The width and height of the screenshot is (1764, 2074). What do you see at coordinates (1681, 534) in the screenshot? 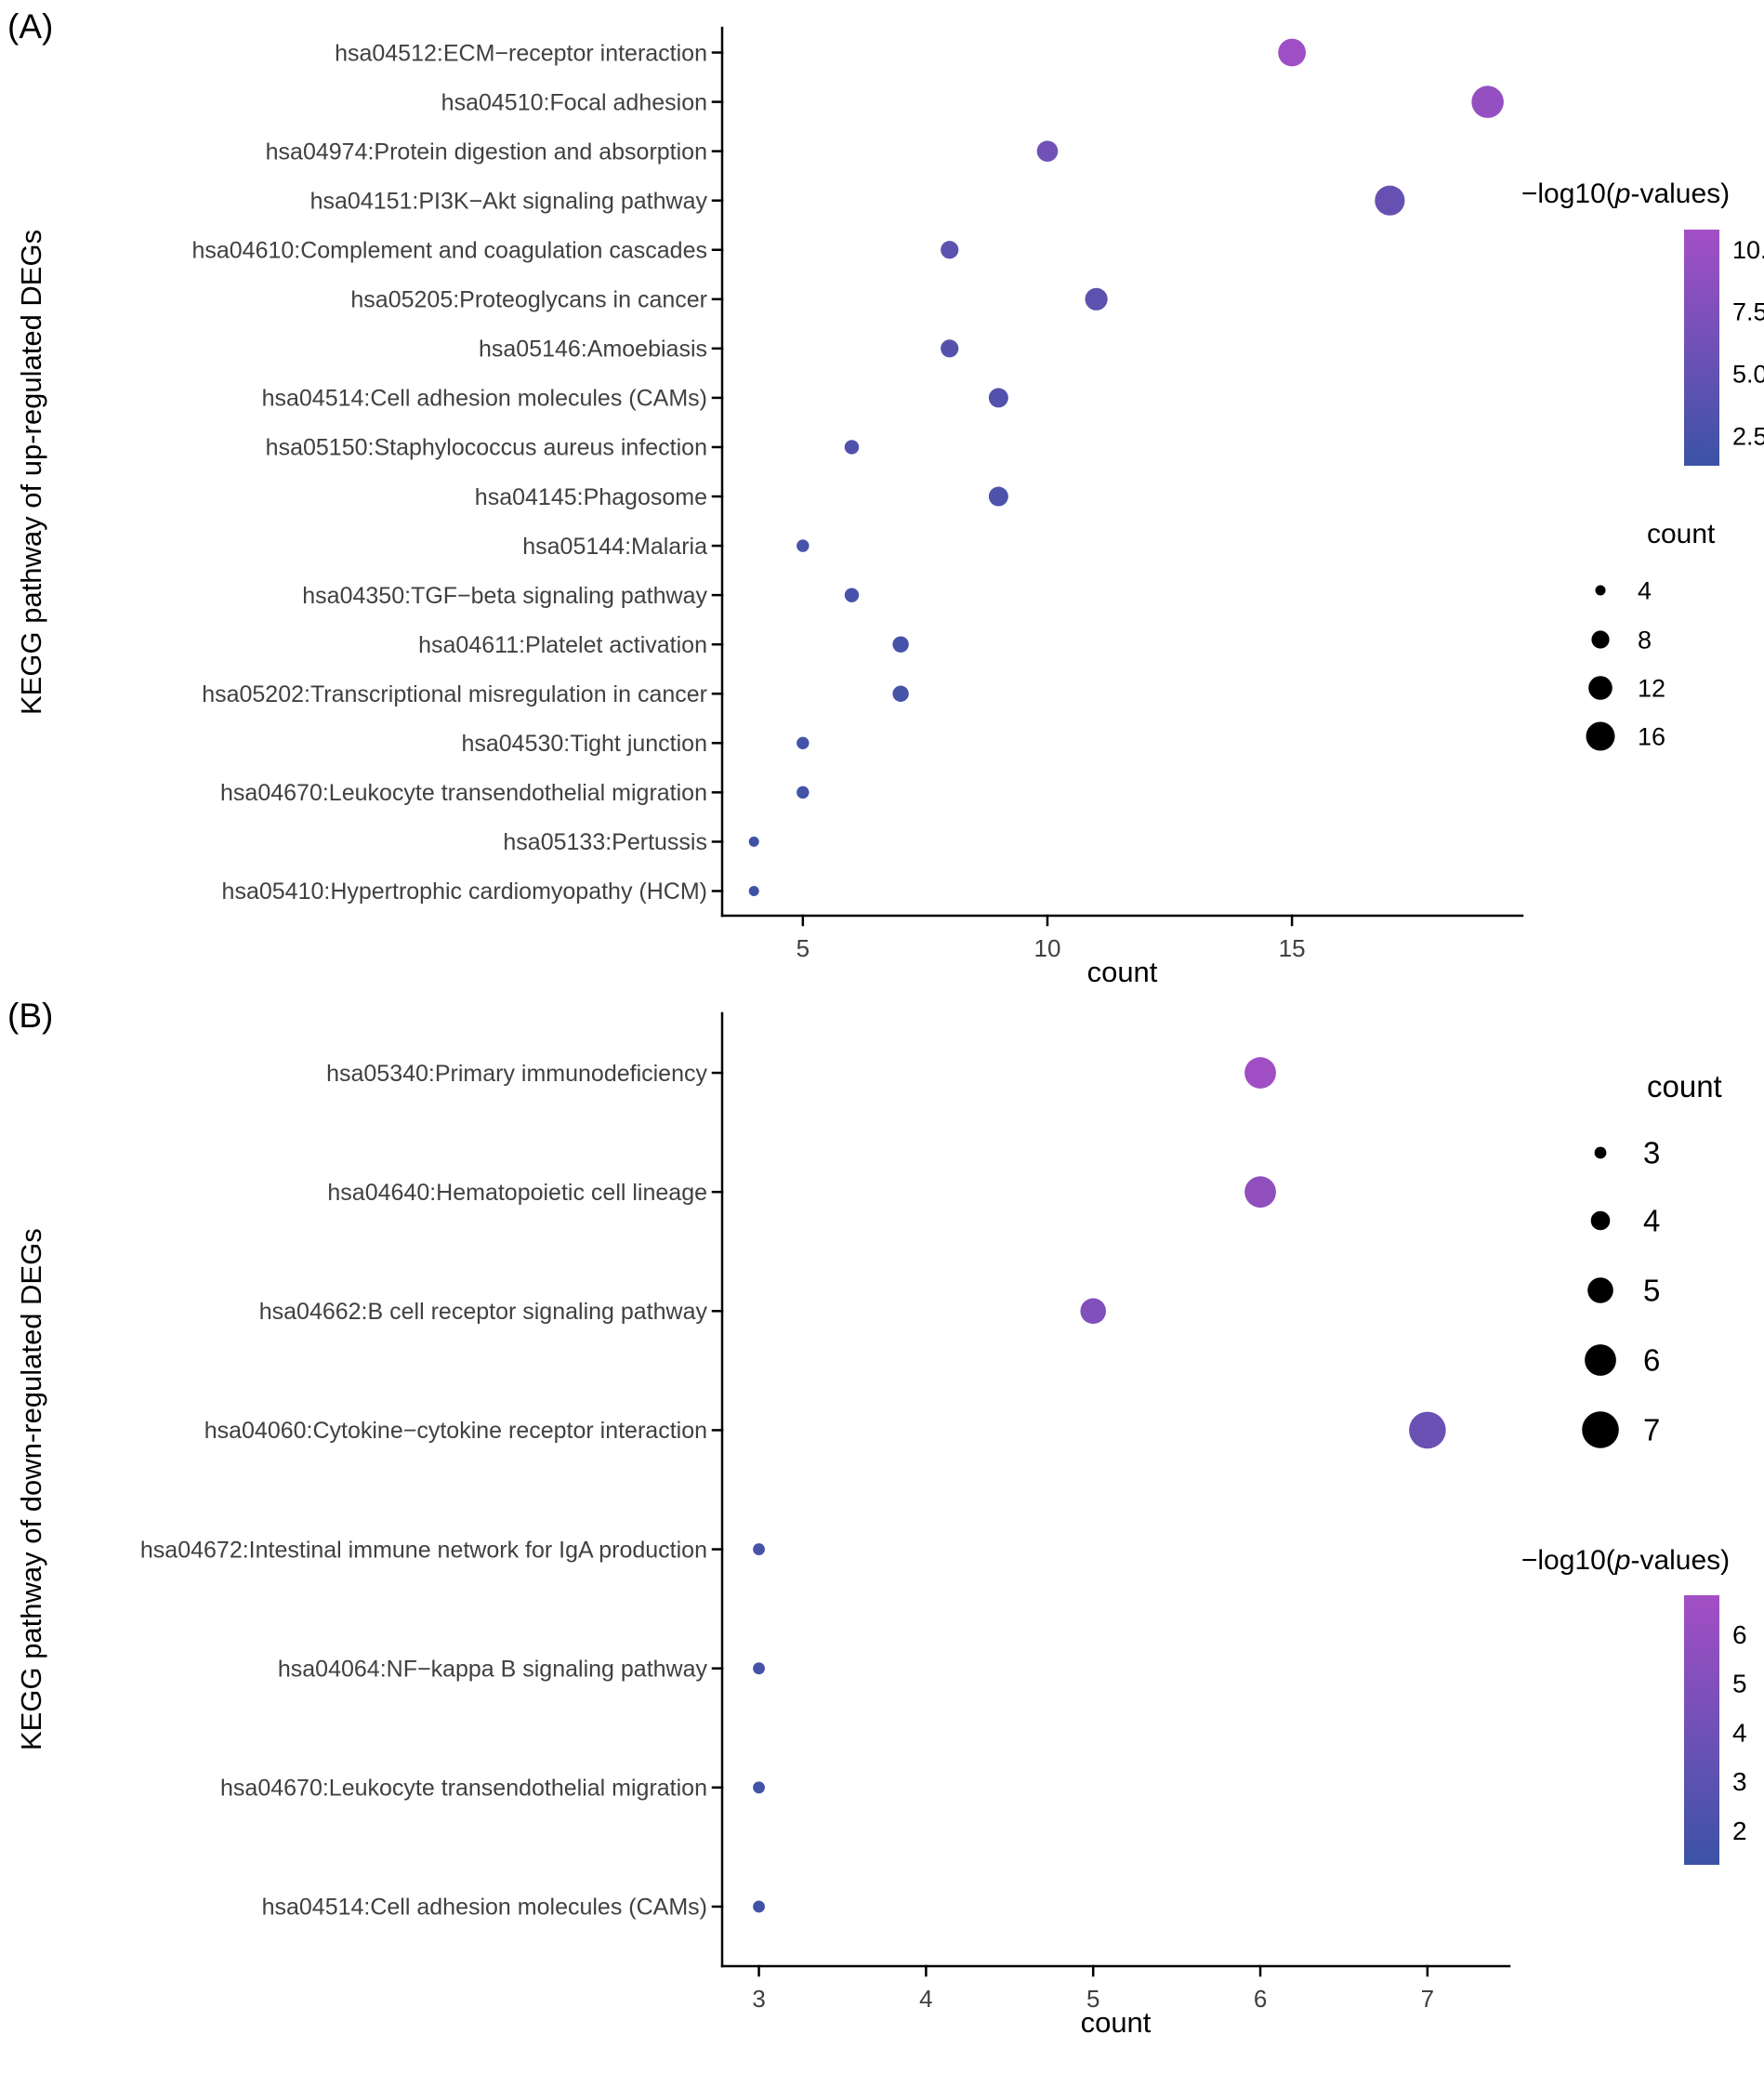
I see `panel-a-size-legend-title: count` at bounding box center [1681, 534].